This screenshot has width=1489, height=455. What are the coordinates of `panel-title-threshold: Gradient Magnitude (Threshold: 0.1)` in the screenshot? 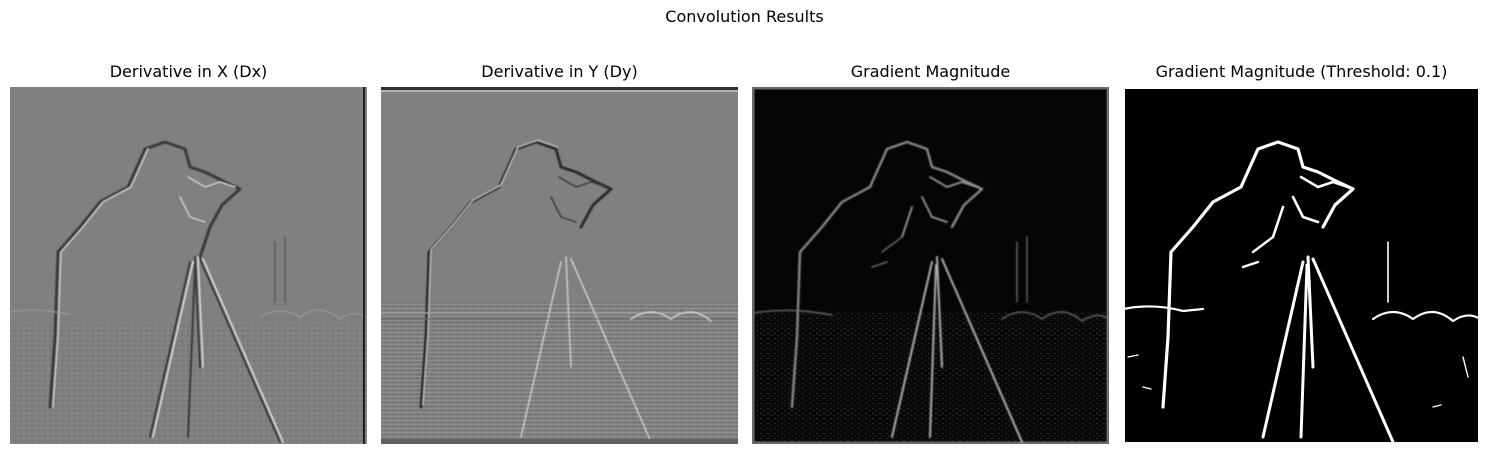 It's located at (1301, 71).